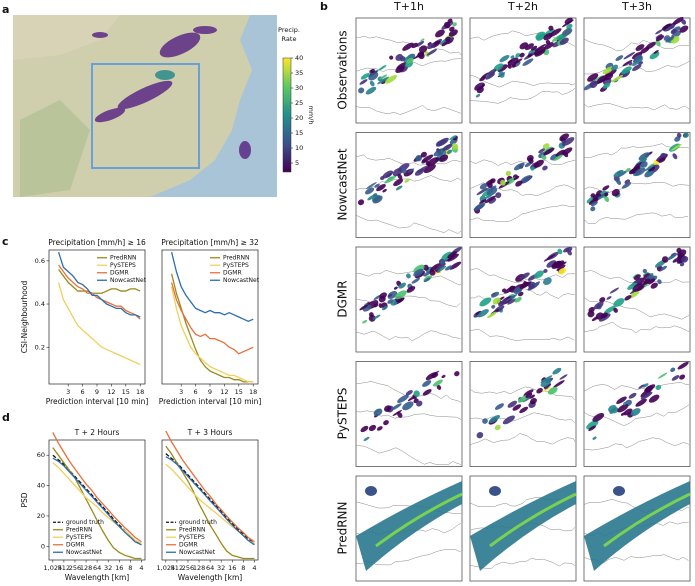 The height and width of the screenshot is (586, 695). I want to click on legend-label: PySTEPS, so click(236, 265).